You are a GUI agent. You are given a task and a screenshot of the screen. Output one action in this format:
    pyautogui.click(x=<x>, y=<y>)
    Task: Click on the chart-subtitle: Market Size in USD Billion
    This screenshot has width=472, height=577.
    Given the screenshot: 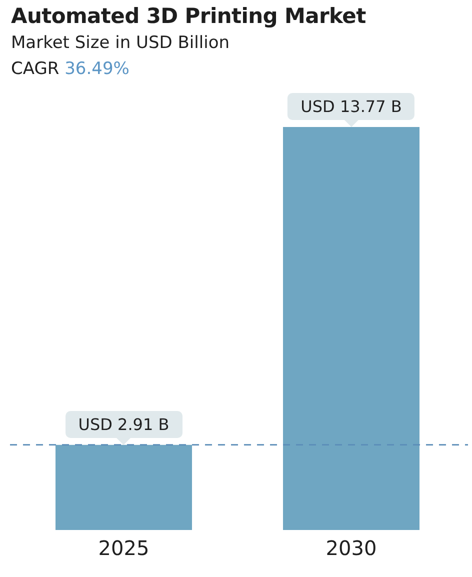 What is the action you would take?
    pyautogui.click(x=121, y=43)
    